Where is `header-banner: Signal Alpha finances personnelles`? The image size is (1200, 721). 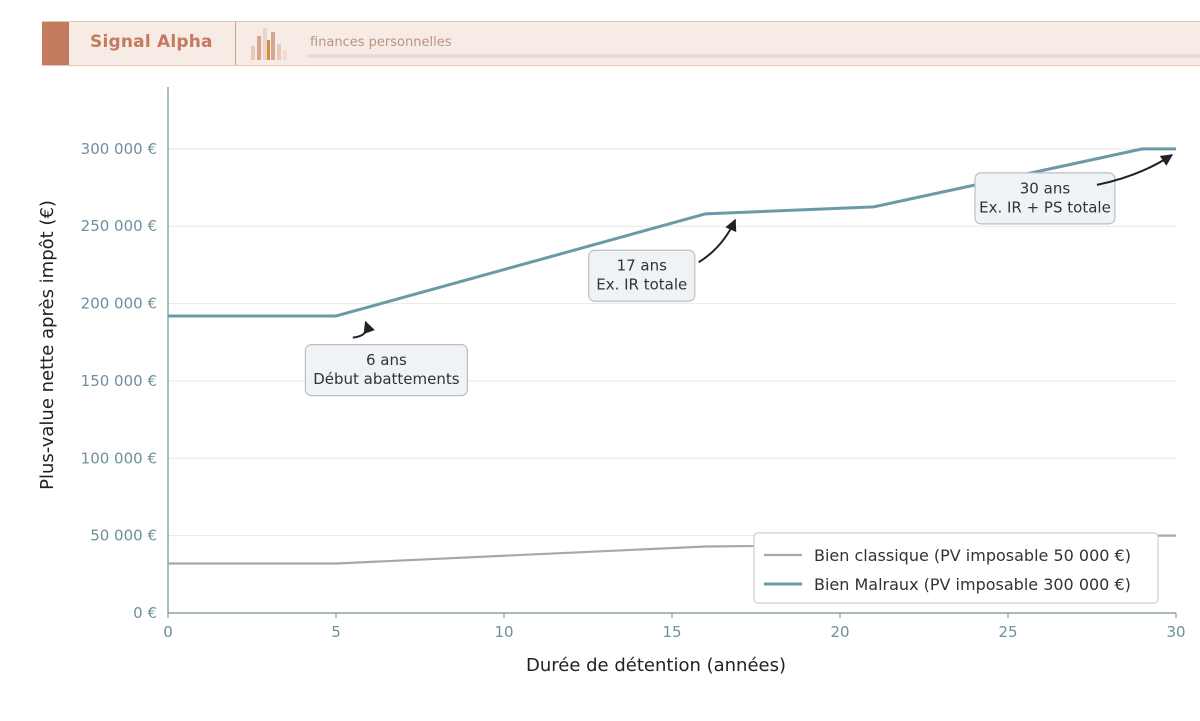 header-banner: Signal Alpha finances personnelles is located at coordinates (621, 43).